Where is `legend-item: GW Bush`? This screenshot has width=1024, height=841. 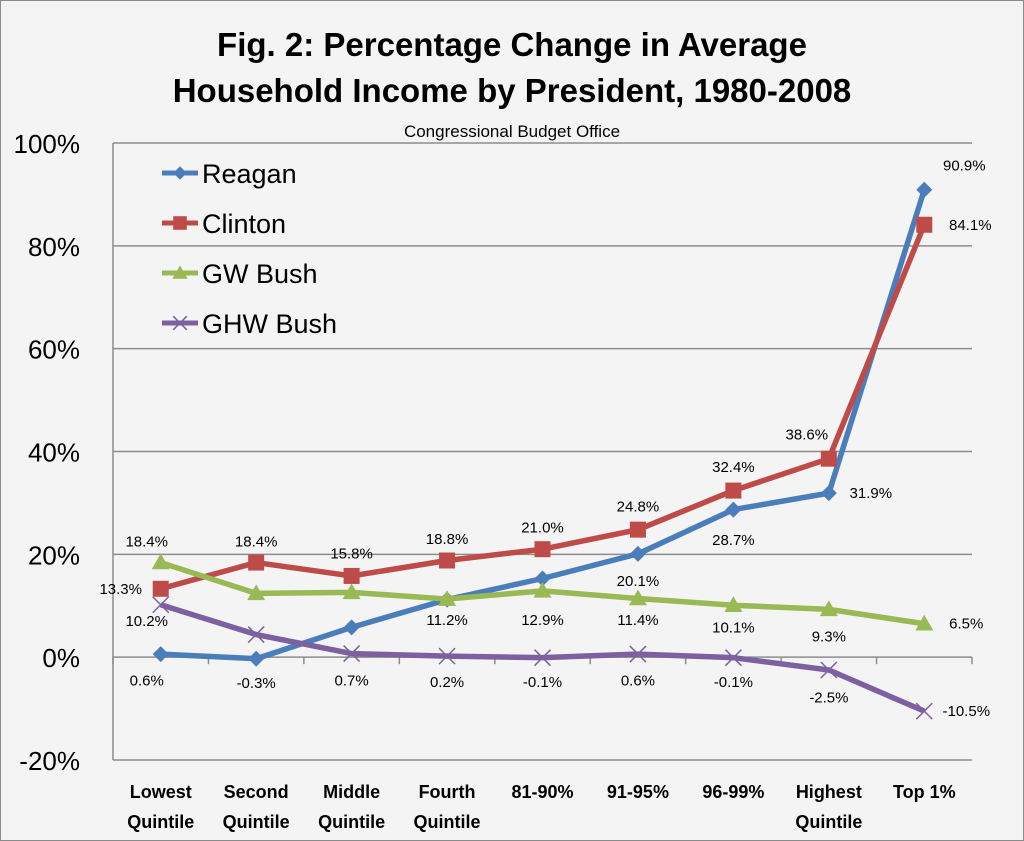
legend-item: GW Bush is located at coordinates (240, 274).